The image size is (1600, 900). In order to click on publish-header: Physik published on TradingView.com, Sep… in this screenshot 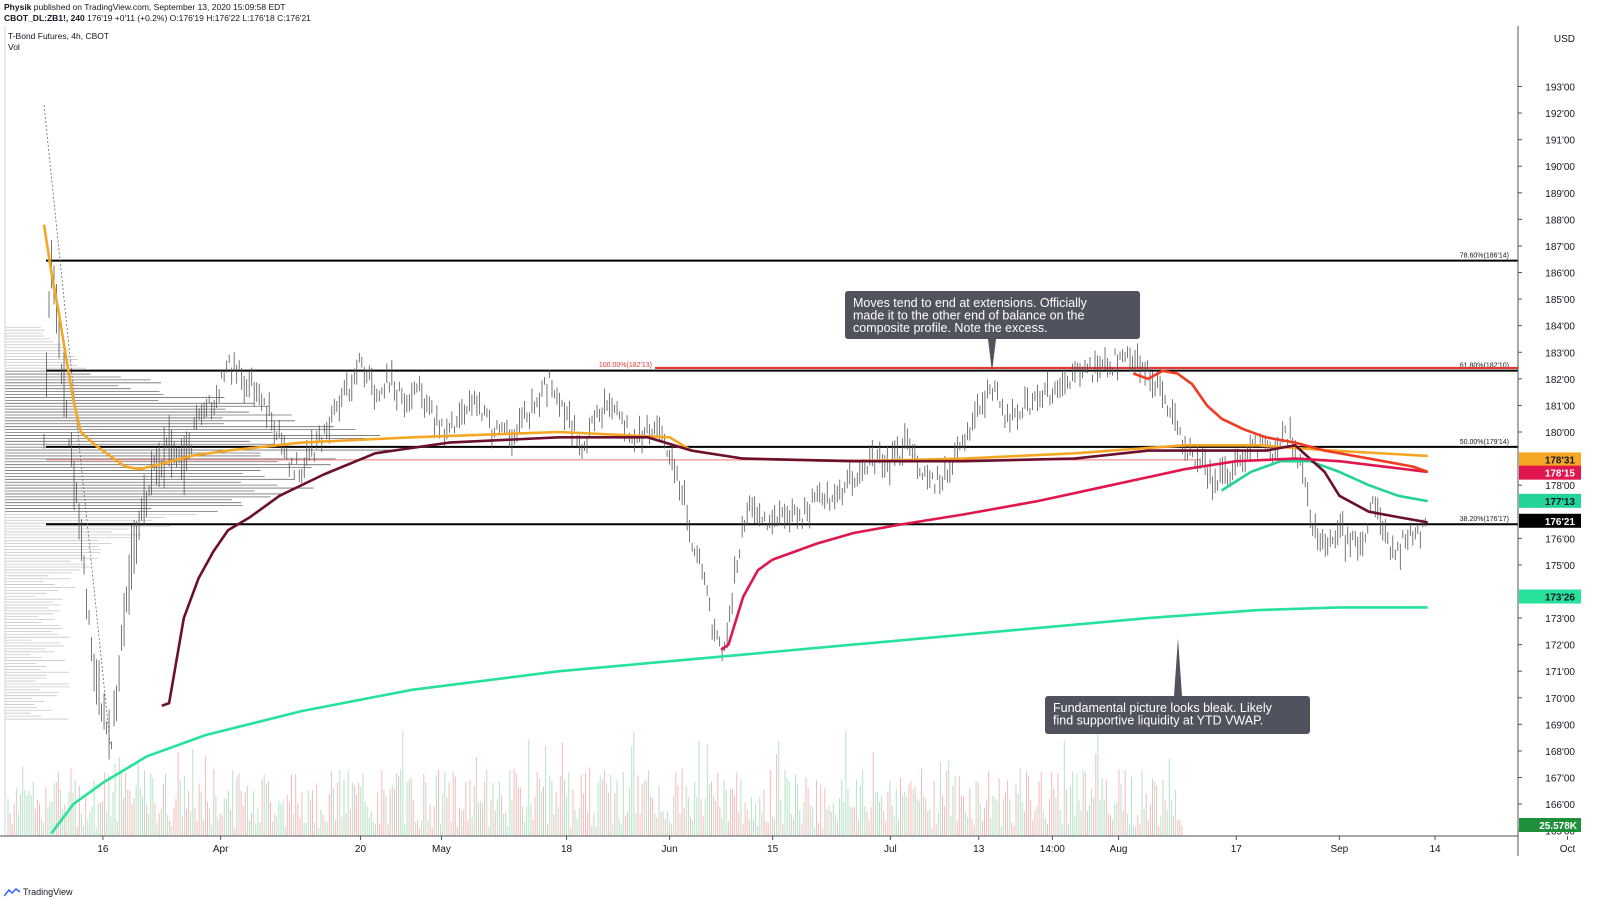, I will do `click(800, 13)`.